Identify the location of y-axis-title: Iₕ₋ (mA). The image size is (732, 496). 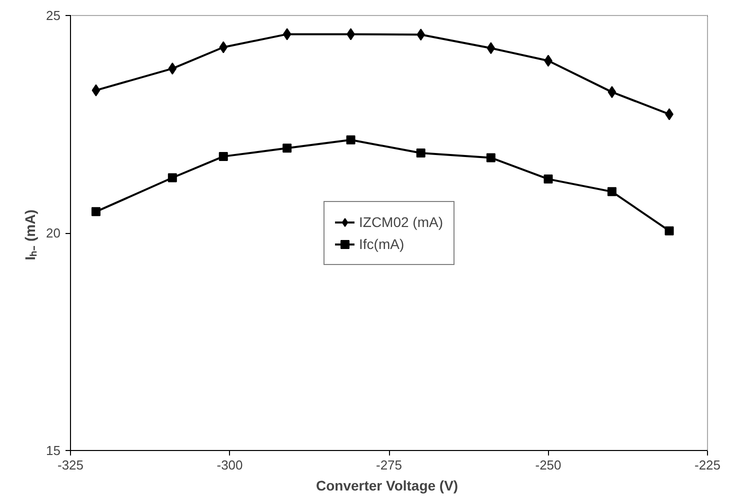
(30, 235).